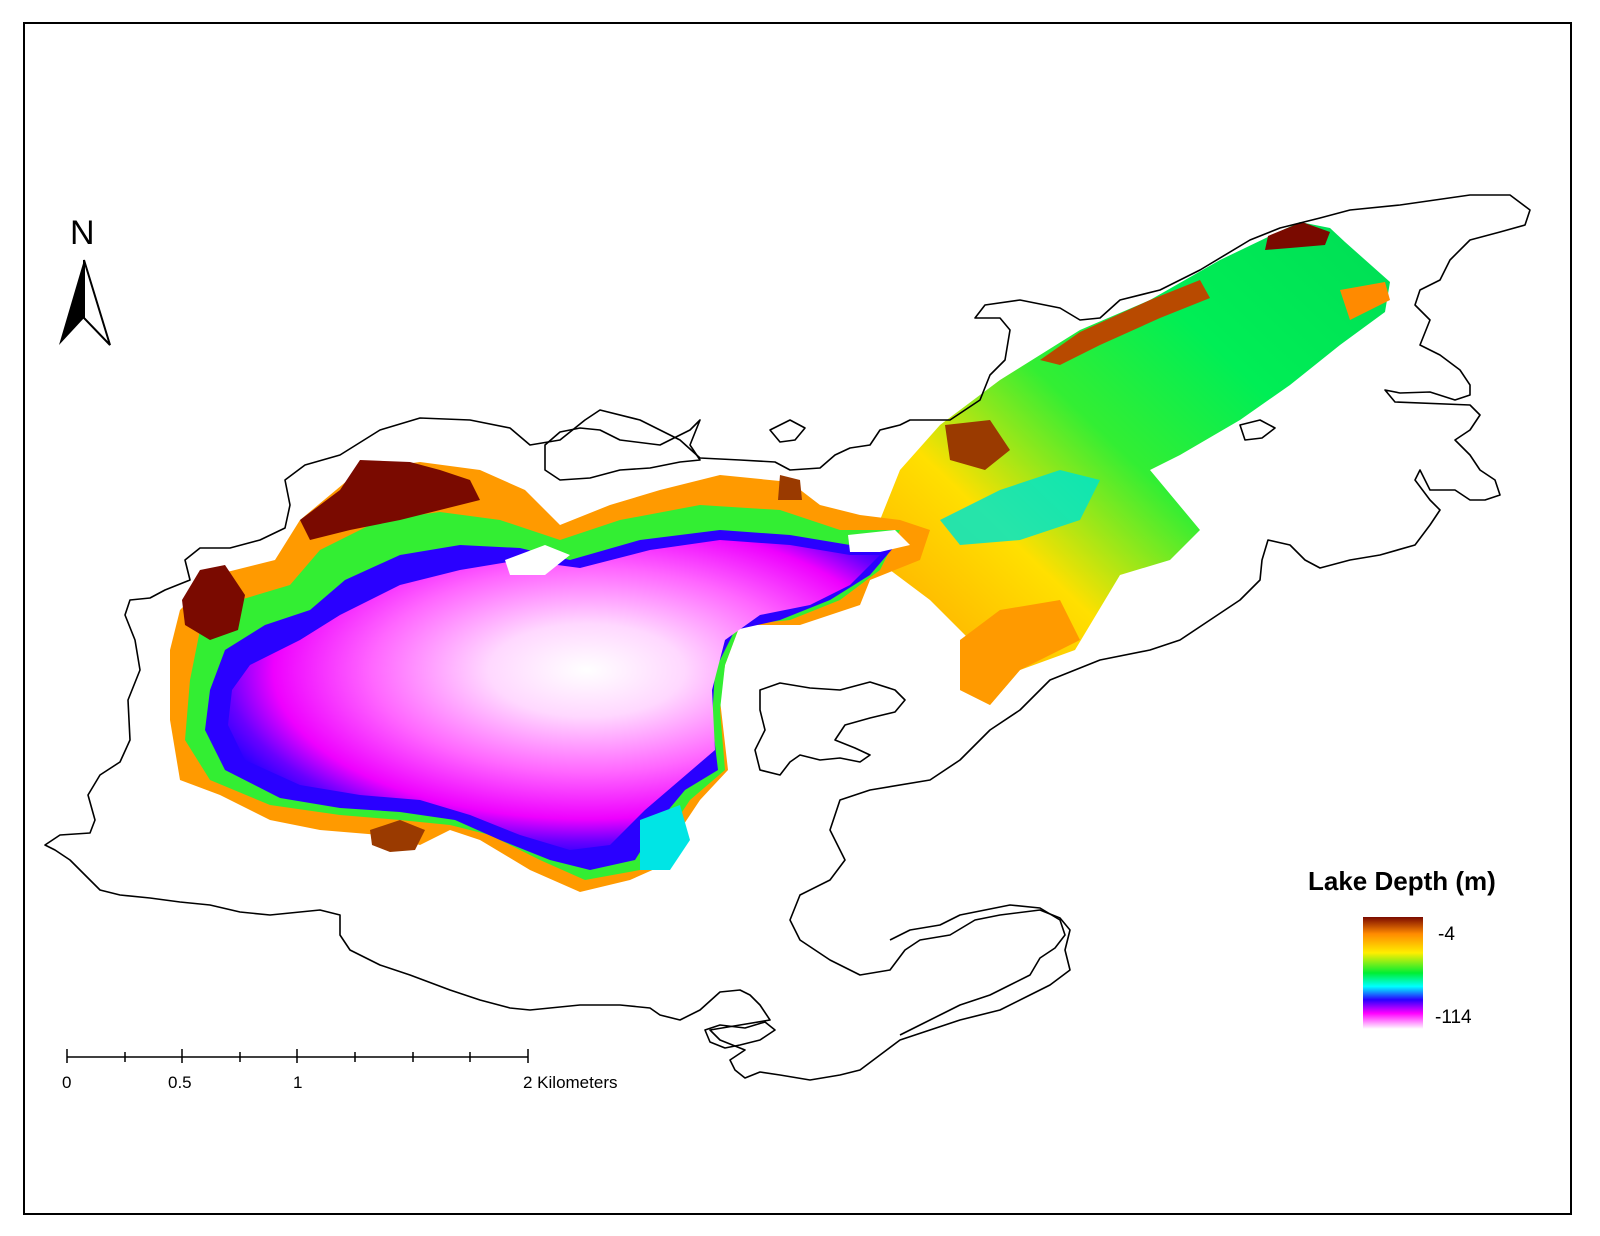 This screenshot has width=1600, height=1236. Describe the element at coordinates (1125, 322) in the screenshot. I see `east-arm-shallow-nw` at that location.